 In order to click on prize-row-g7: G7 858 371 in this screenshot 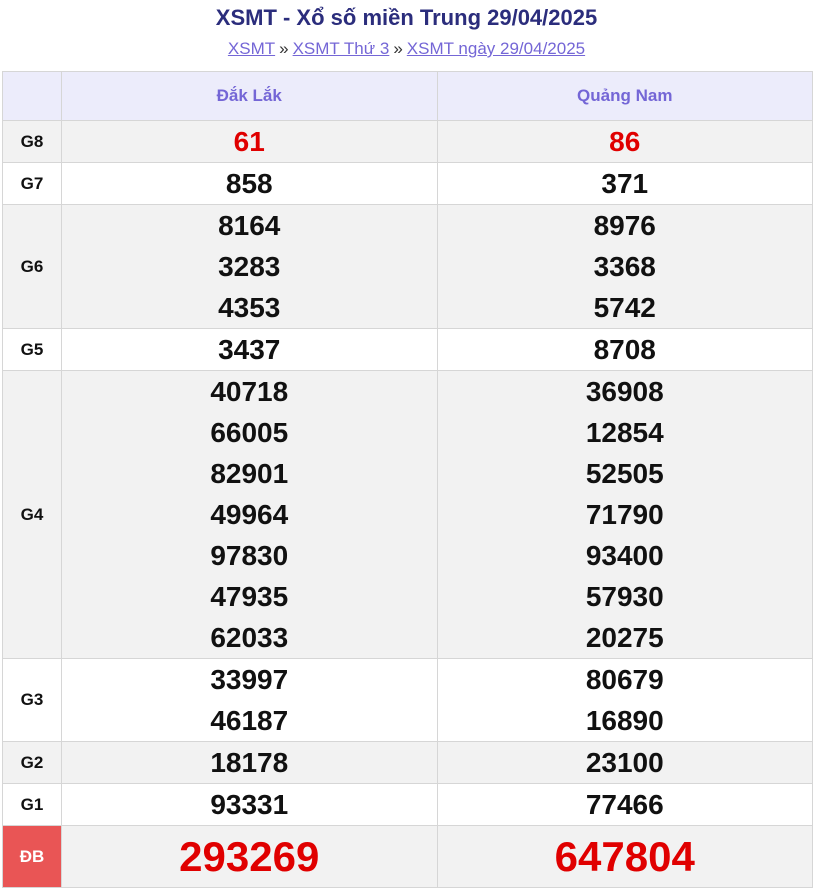, I will do `click(407, 183)`.